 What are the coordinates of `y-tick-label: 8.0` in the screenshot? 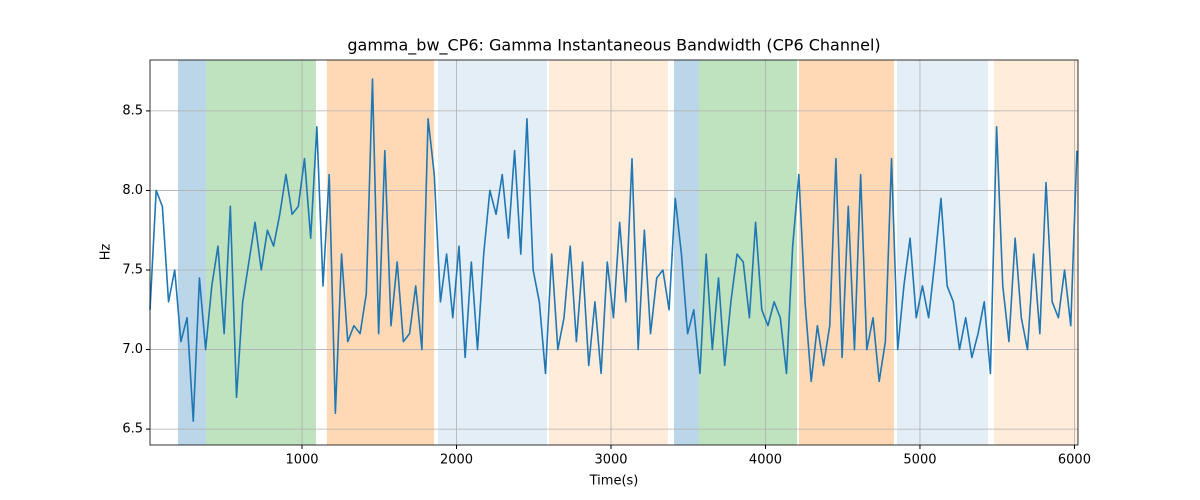 It's located at (132, 190).